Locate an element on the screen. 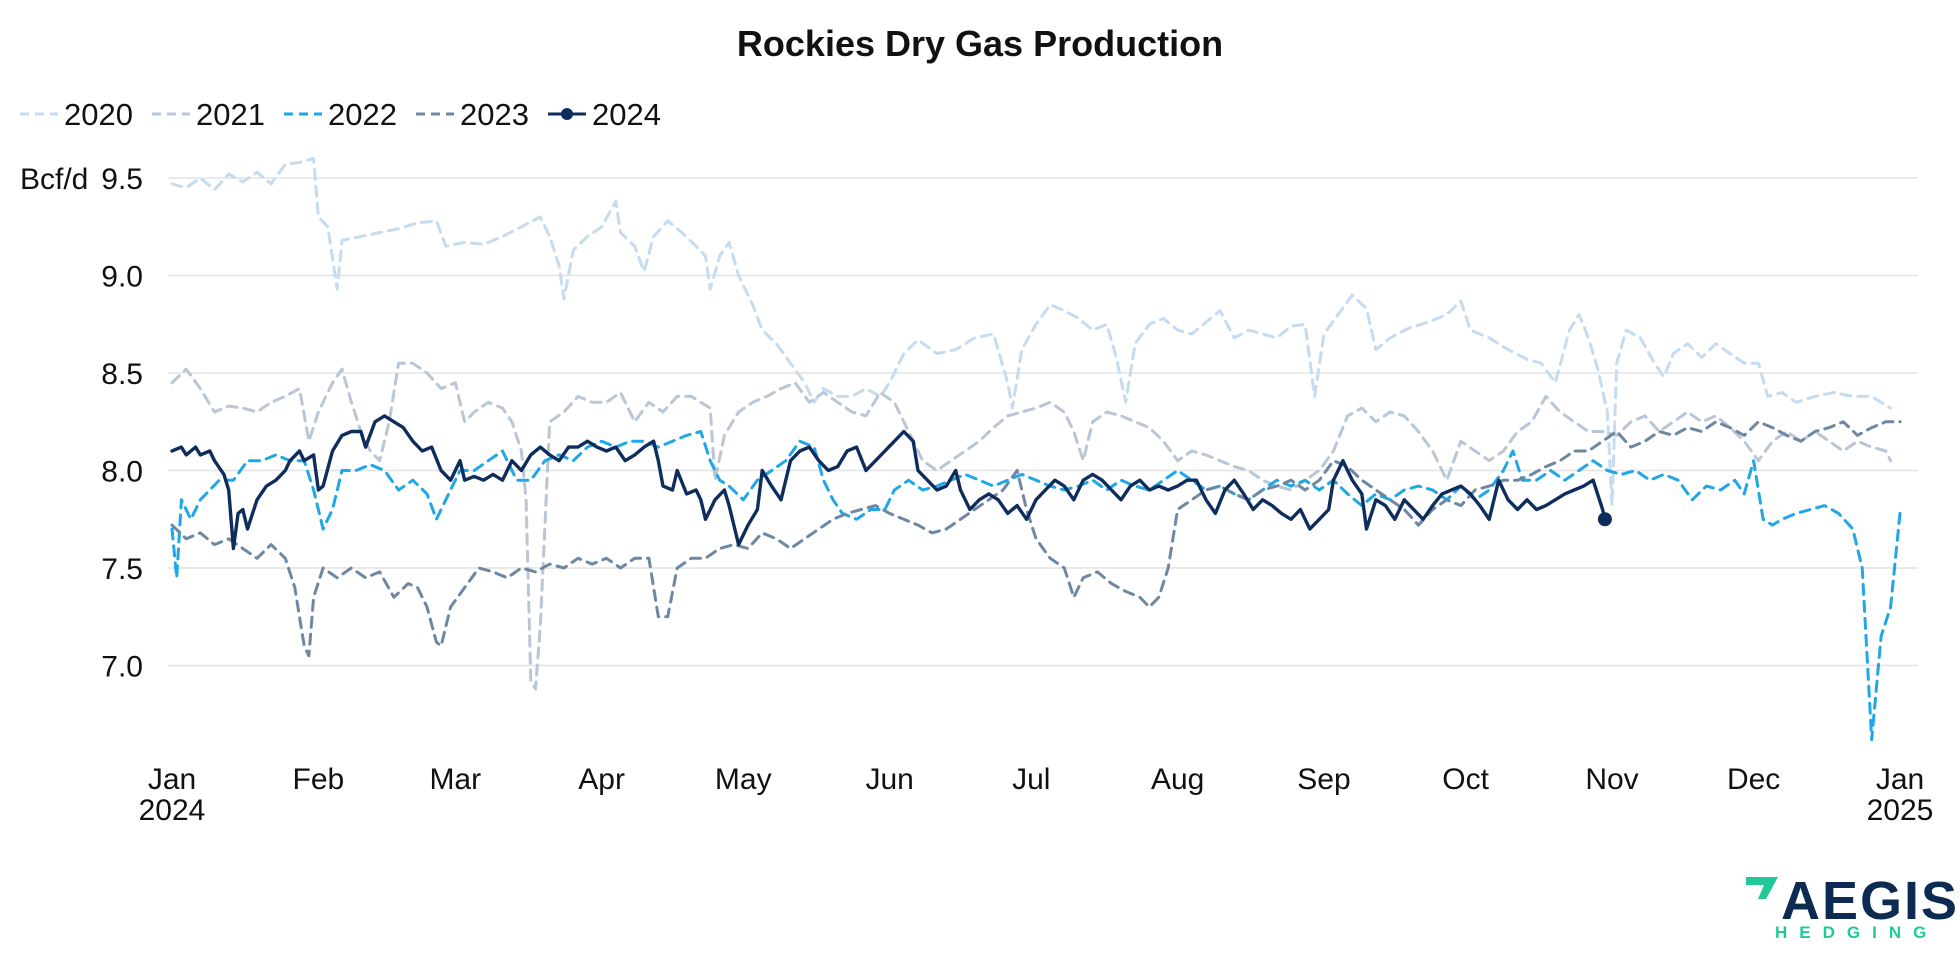 The image size is (1960, 958). y-tick-label: 7.0 is located at coordinates (122, 667).